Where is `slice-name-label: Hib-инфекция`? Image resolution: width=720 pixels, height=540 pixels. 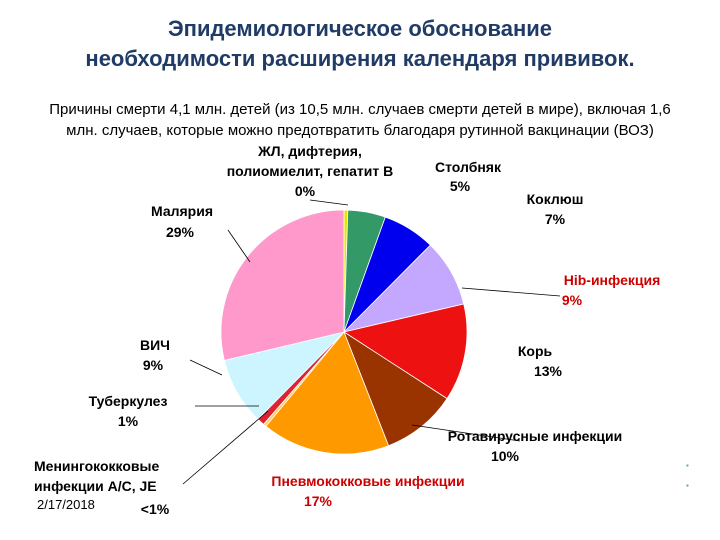 slice-name-label: Hib-инфекция is located at coordinates (612, 280).